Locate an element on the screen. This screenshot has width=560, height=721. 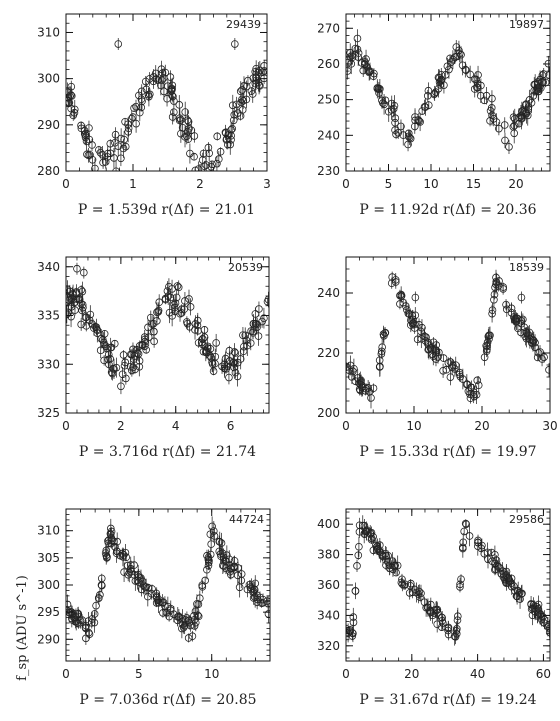
y-tick-label: 290 is located at coordinates (48, 125).